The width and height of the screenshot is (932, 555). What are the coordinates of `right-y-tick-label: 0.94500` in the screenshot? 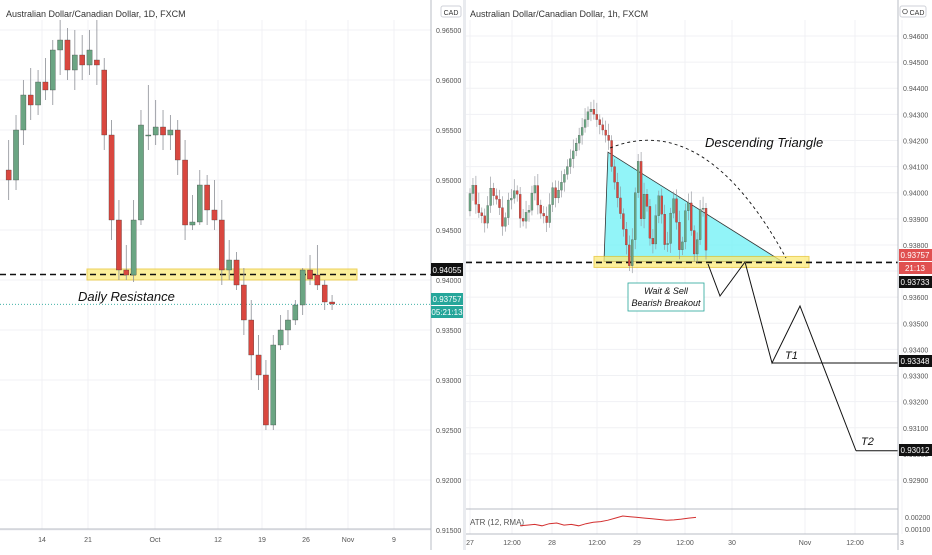 It's located at (915, 63).